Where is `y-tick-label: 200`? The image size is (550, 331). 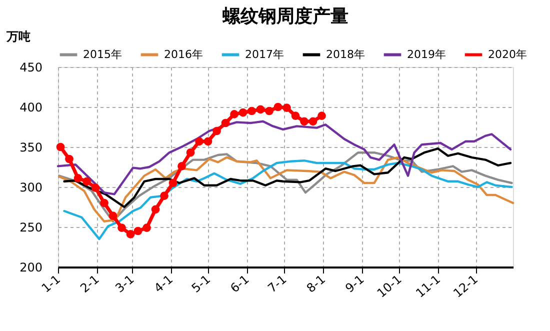
y-tick-label: 200 is located at coordinates (31, 267).